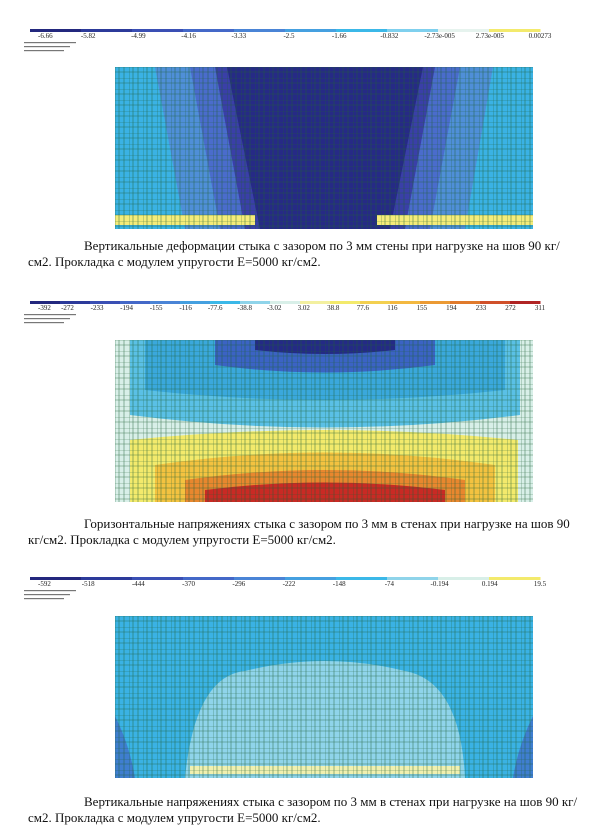 The image size is (591, 838). I want to click on scale-label: 194, so click(451, 308).